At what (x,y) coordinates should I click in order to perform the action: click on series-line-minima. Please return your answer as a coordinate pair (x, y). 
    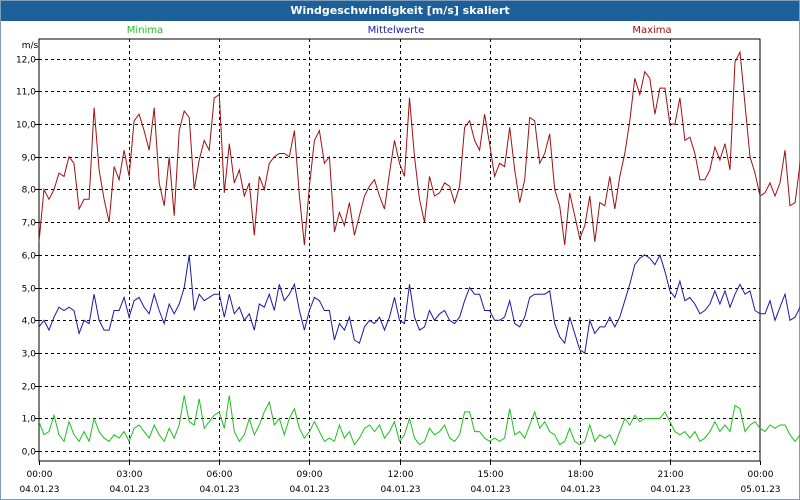
    Looking at the image, I should click on (419, 420).